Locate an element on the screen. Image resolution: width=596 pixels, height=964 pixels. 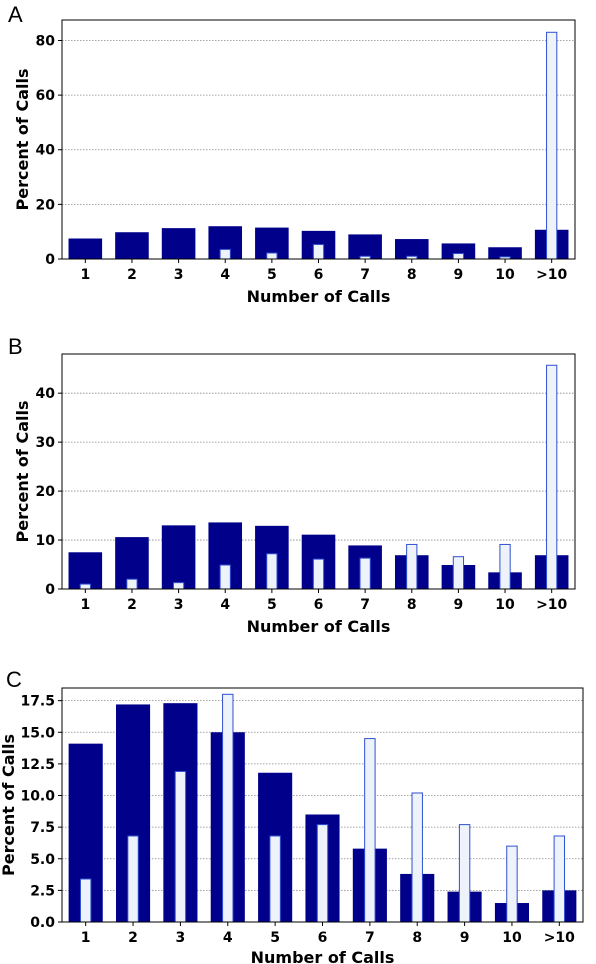
y-tick-label: 12.5 is located at coordinates (37, 765).